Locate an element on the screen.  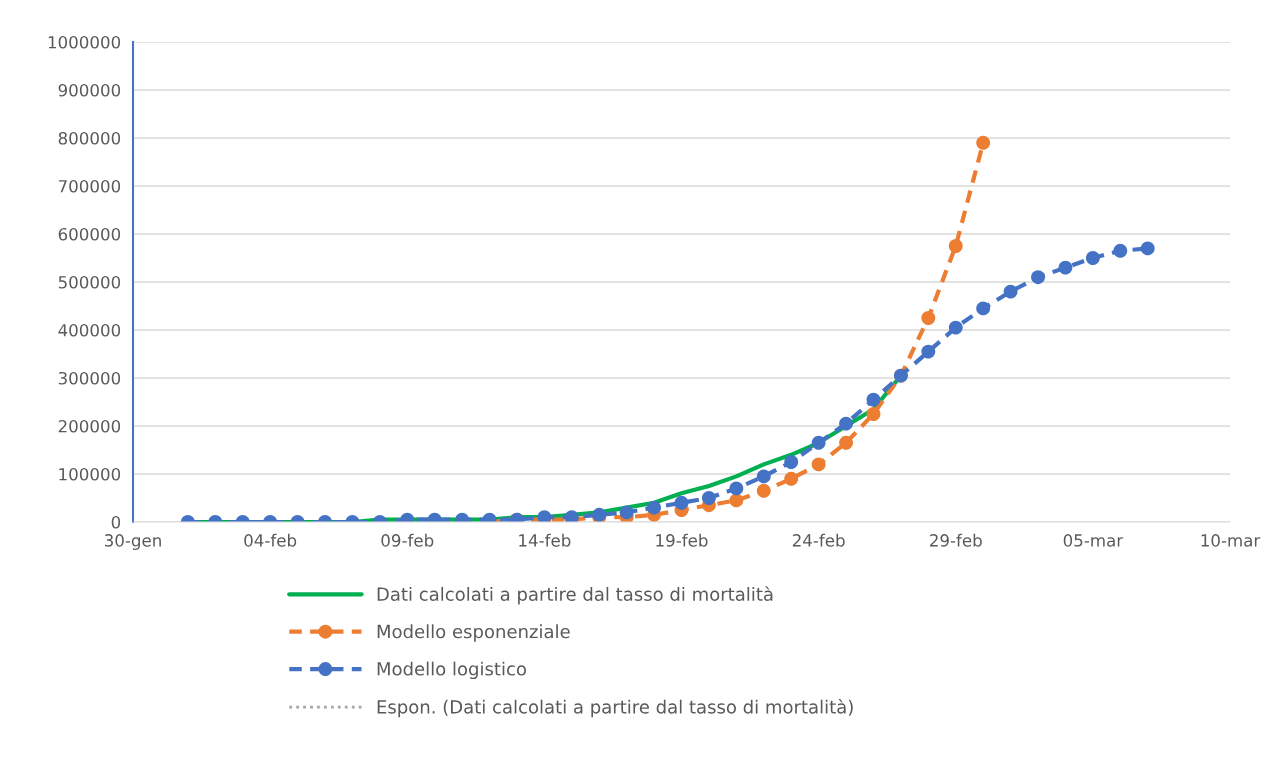
legend-label: Espon. (Dati calcolati a partire dal tasso di mortalità) is located at coordinates (615, 708).